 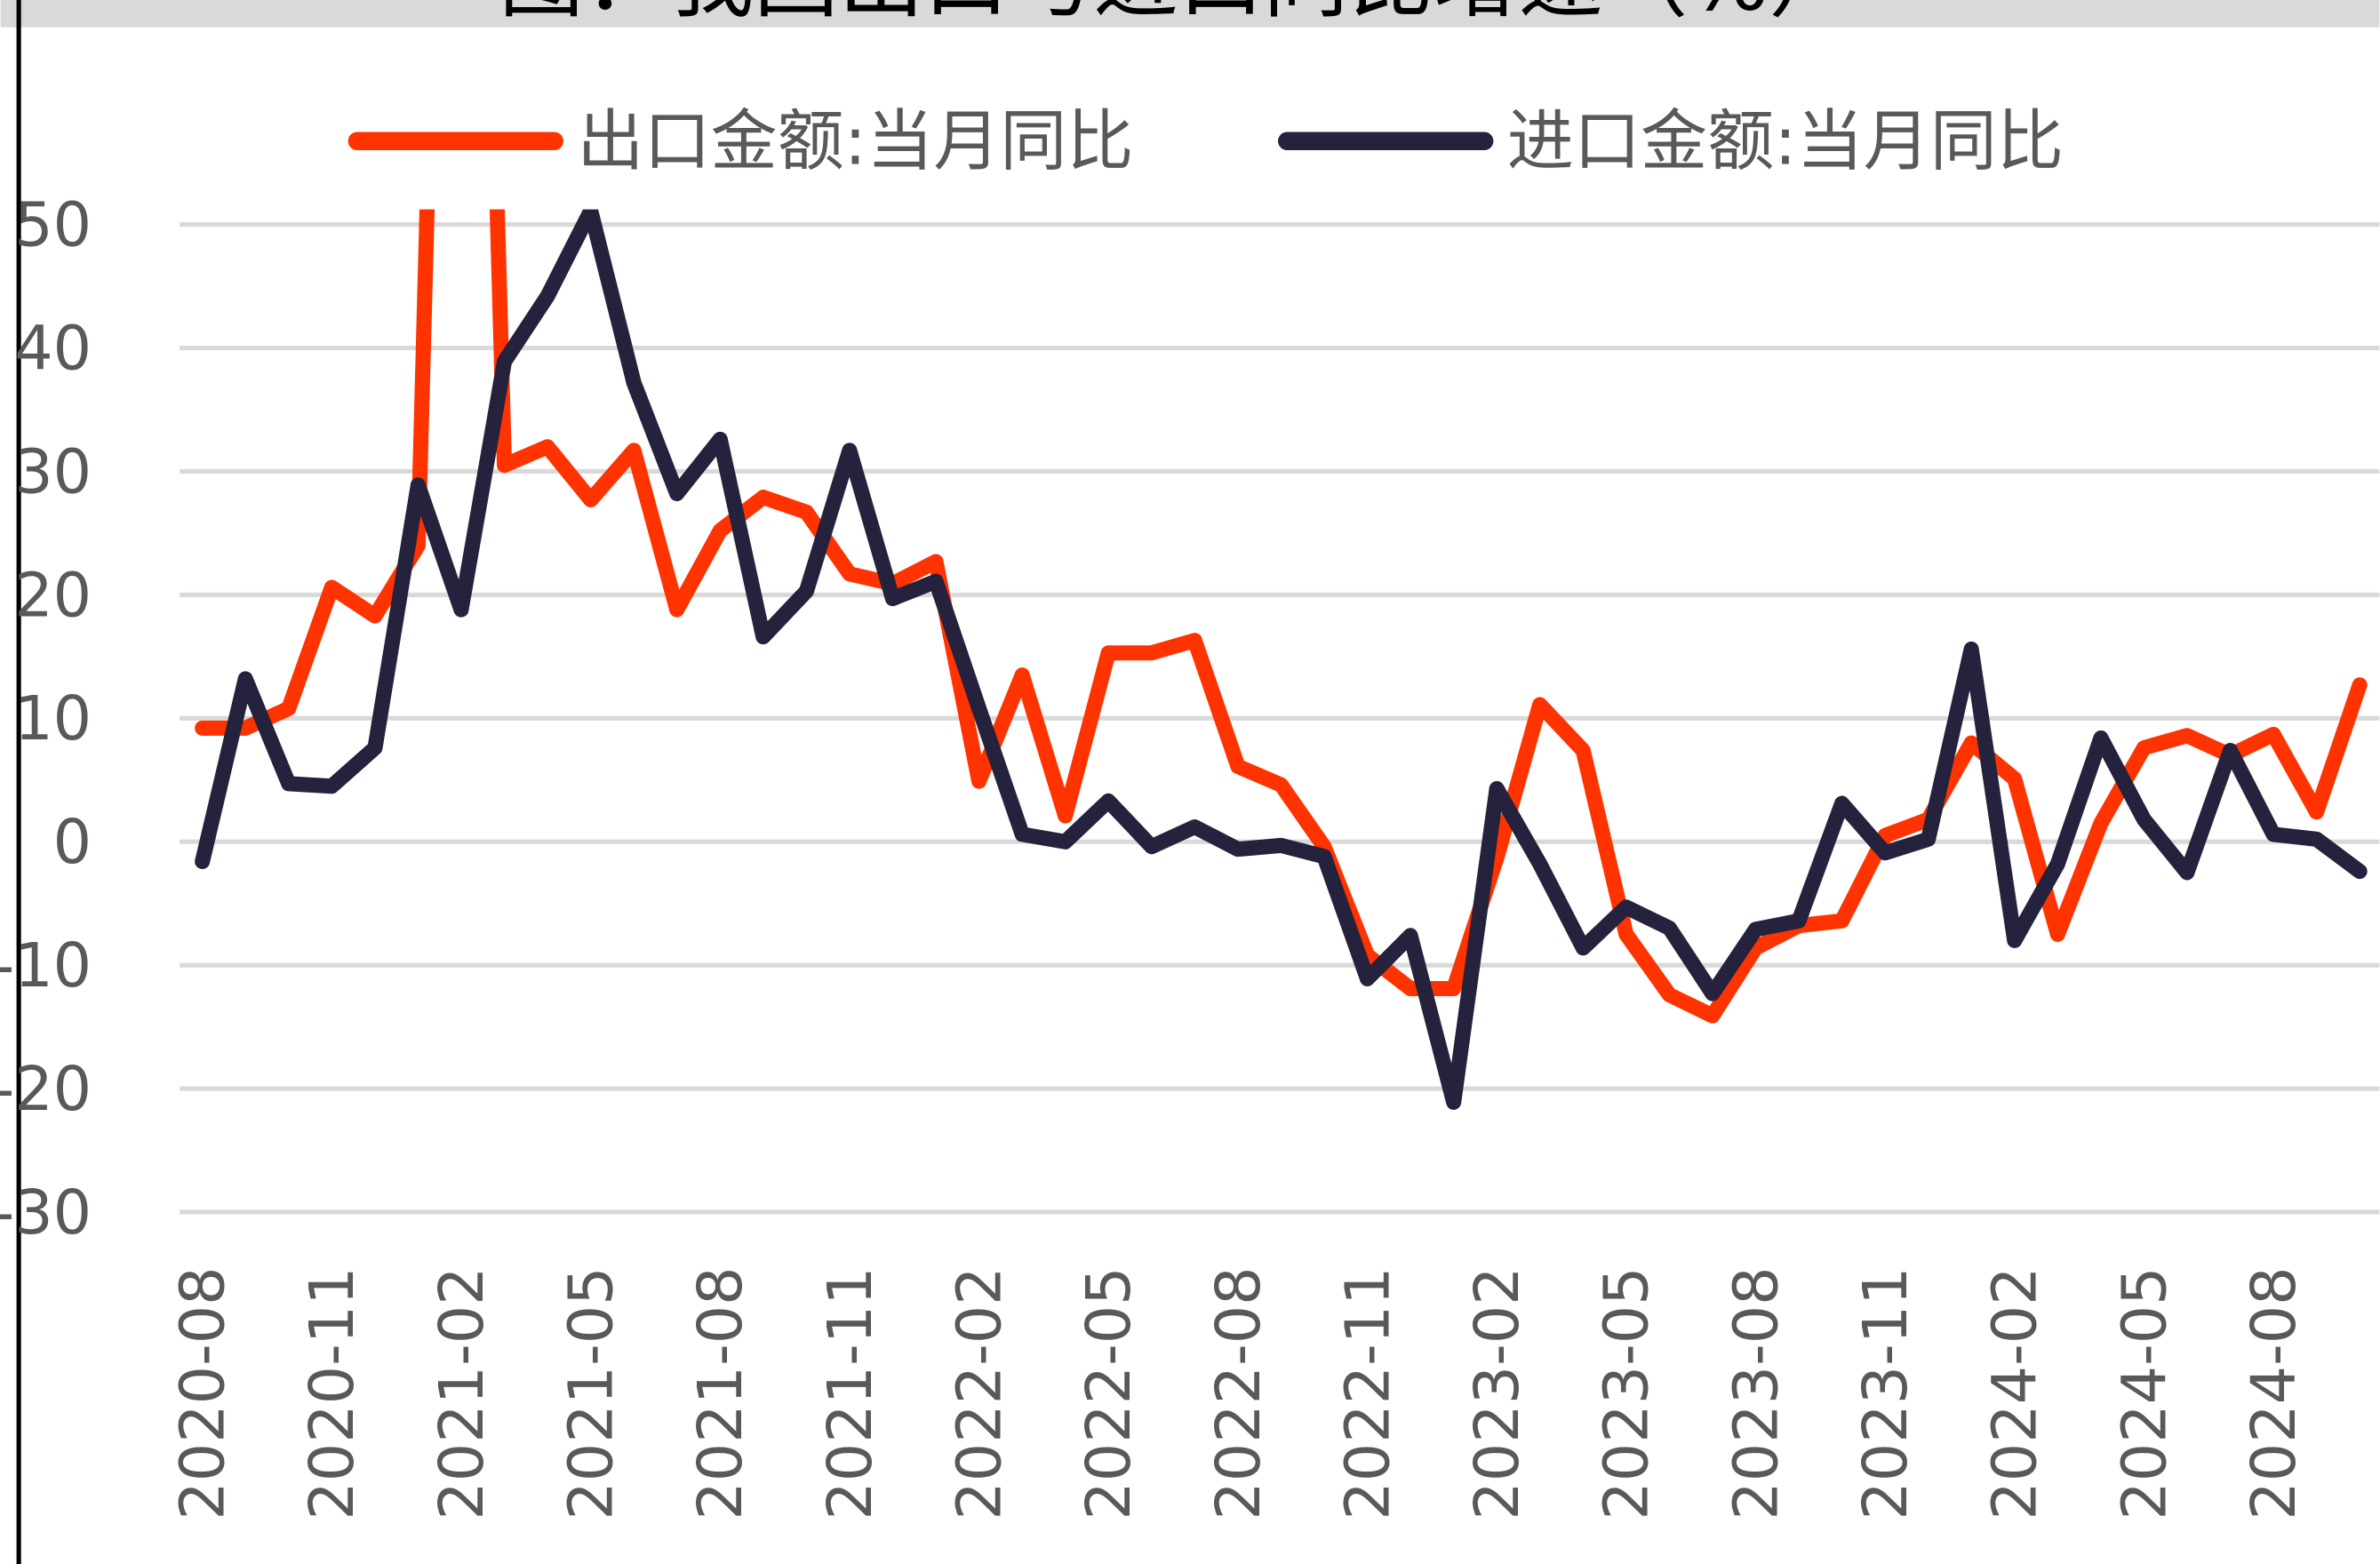 I want to click on x-tick-label: 2021-11, so click(x=851, y=1393).